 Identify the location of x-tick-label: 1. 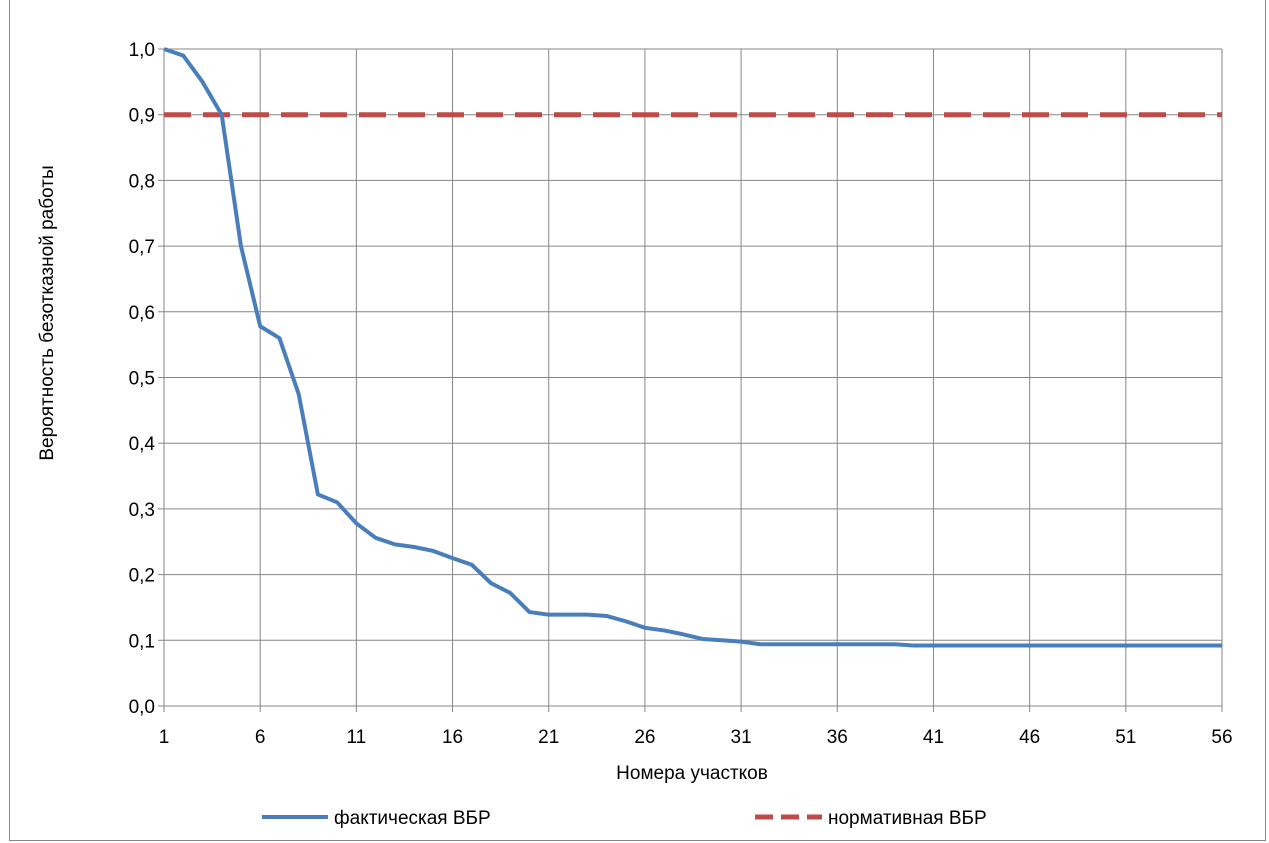
(164, 737).